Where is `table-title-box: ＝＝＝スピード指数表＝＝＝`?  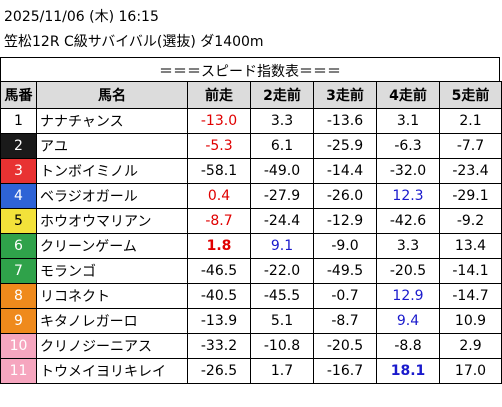
table-title-box: ＝＝＝スピード指数表＝＝＝ is located at coordinates (250, 69).